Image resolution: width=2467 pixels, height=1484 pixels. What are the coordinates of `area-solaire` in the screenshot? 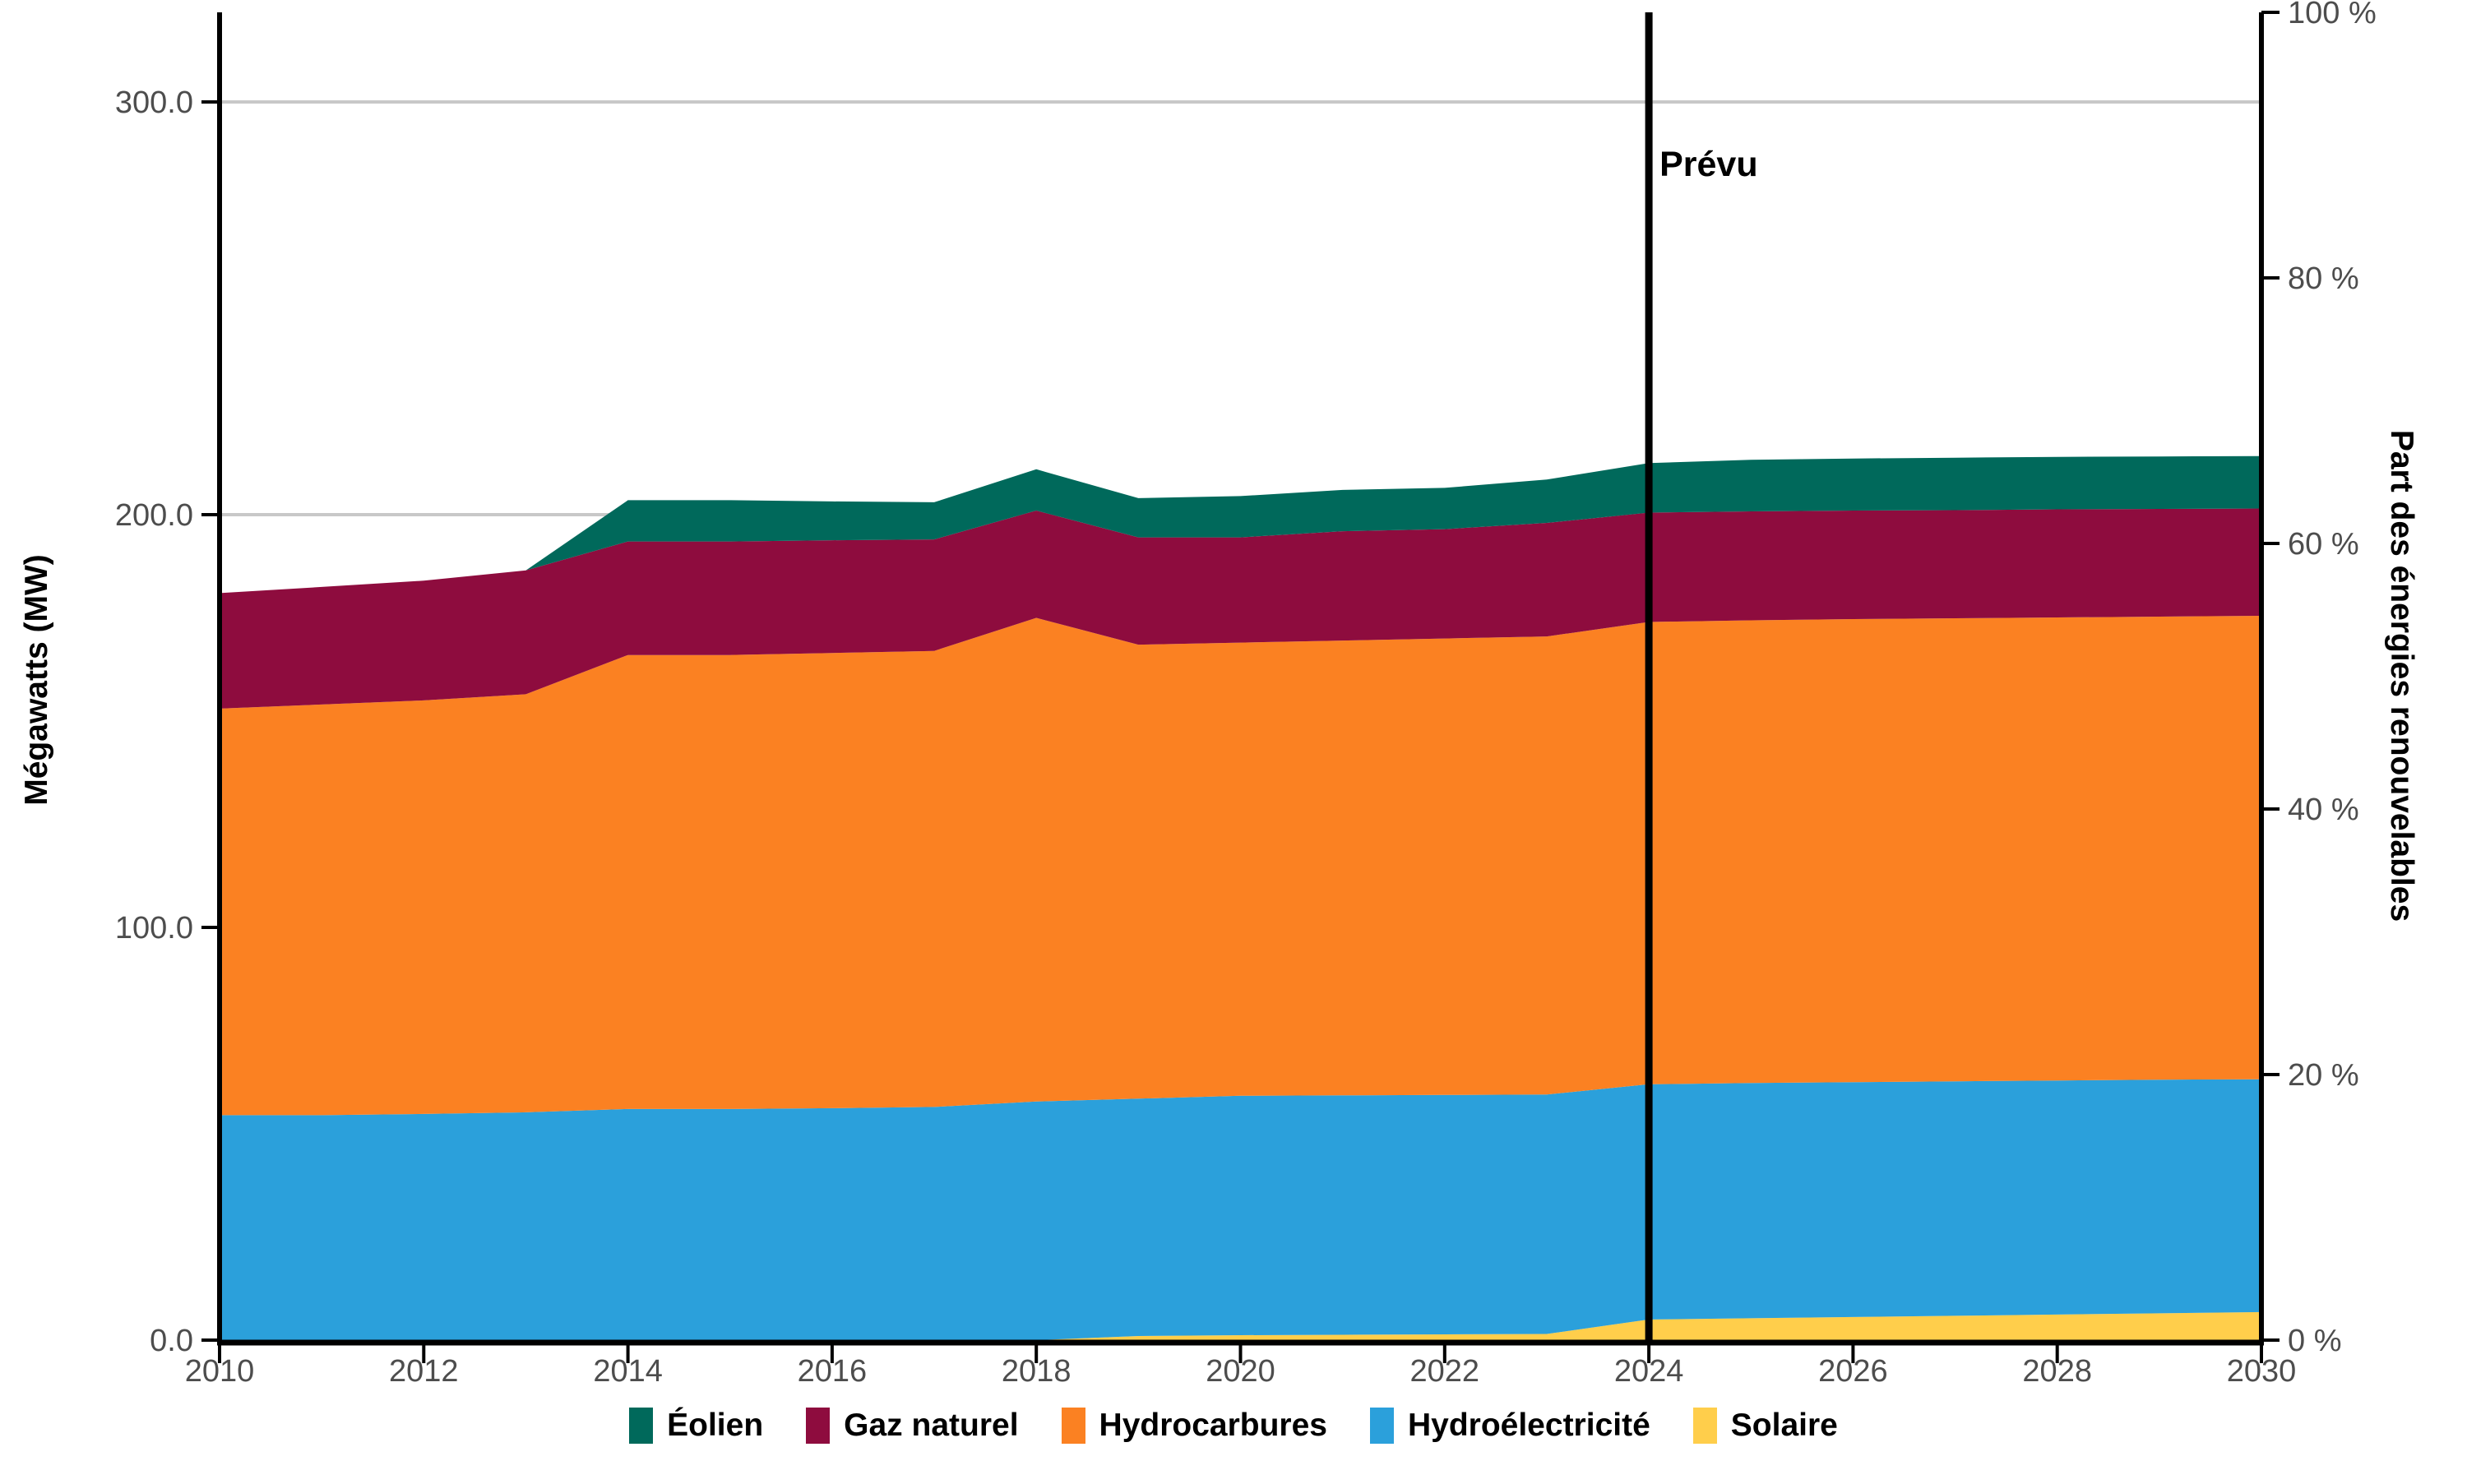 It's located at (1241, 1325).